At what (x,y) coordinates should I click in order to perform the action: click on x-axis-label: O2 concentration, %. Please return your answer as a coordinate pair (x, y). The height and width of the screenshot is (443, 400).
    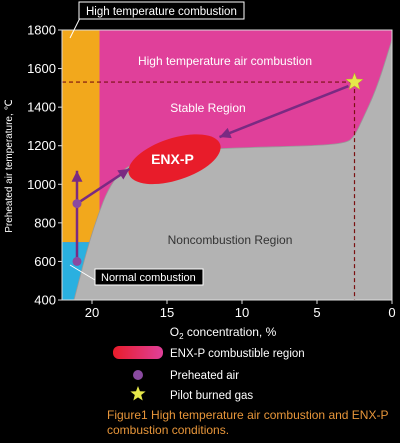
    Looking at the image, I should click on (223, 333).